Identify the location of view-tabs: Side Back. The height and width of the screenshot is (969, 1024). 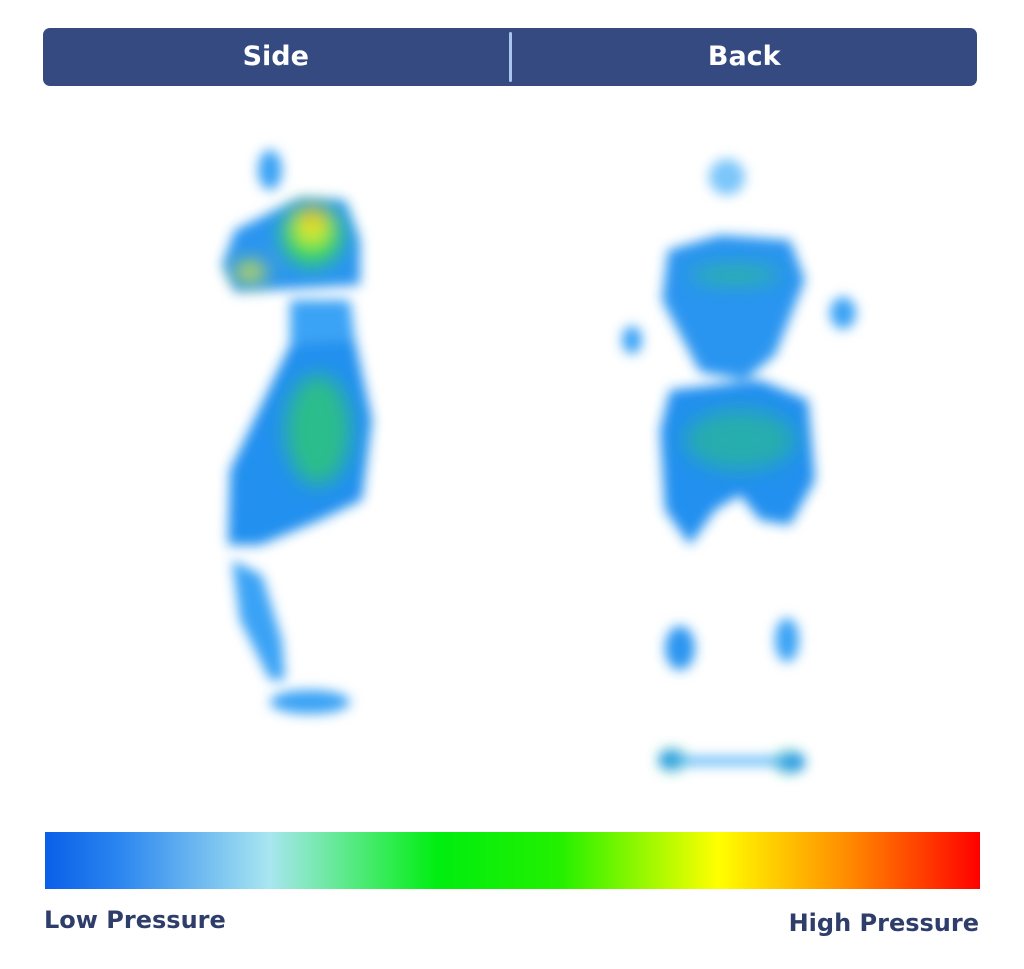
(510, 57).